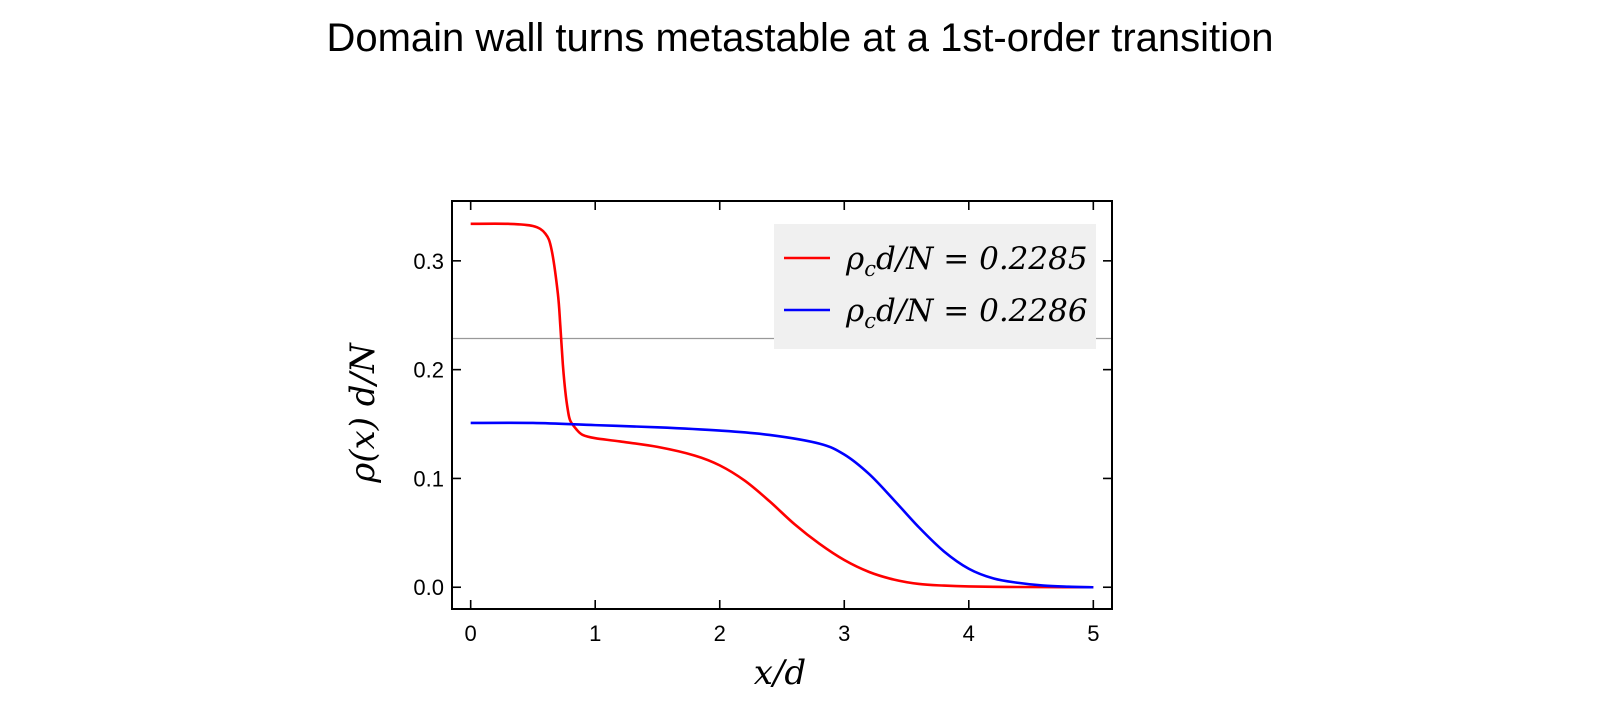 The height and width of the screenshot is (728, 1600). Describe the element at coordinates (595, 633) in the screenshot. I see `x-tick-label: 1` at that location.